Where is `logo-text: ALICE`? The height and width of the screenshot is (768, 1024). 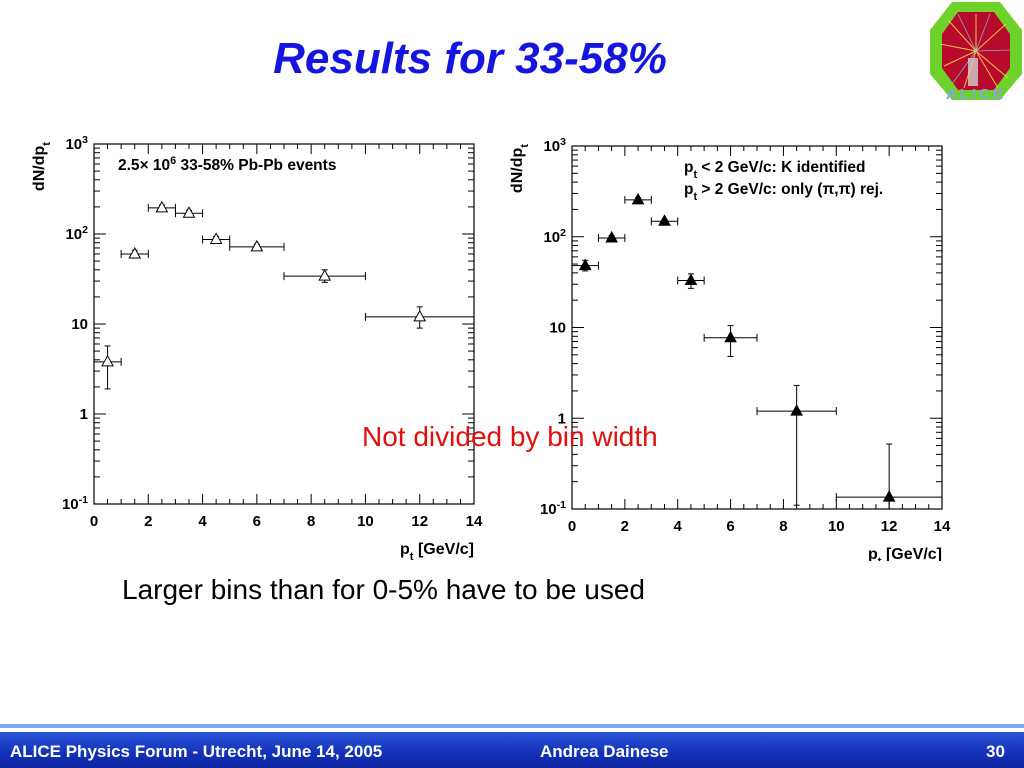
logo-text: ALICE is located at coordinates (976, 94).